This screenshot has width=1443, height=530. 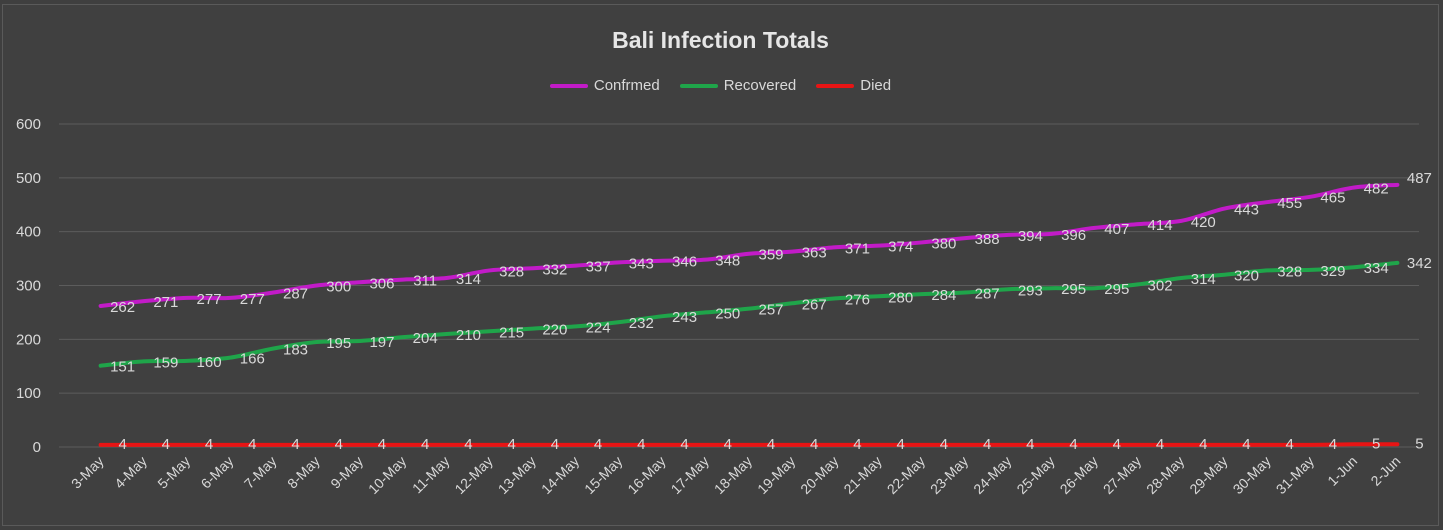 What do you see at coordinates (1122, 475) in the screenshot?
I see `x-tick-label: 27-May` at bounding box center [1122, 475].